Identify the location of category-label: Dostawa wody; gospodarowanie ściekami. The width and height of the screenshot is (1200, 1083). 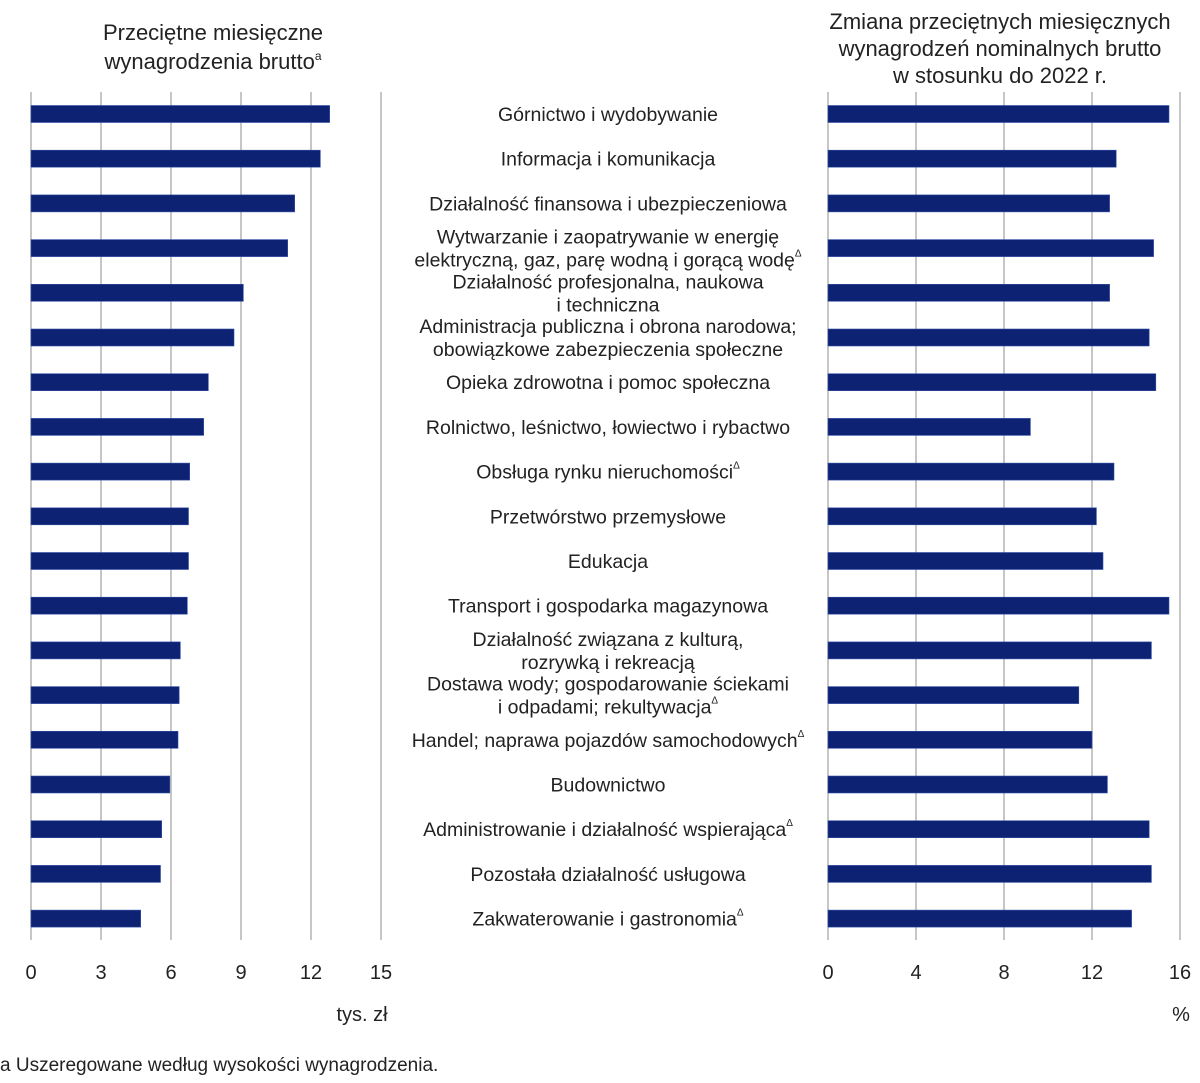
(608, 685).